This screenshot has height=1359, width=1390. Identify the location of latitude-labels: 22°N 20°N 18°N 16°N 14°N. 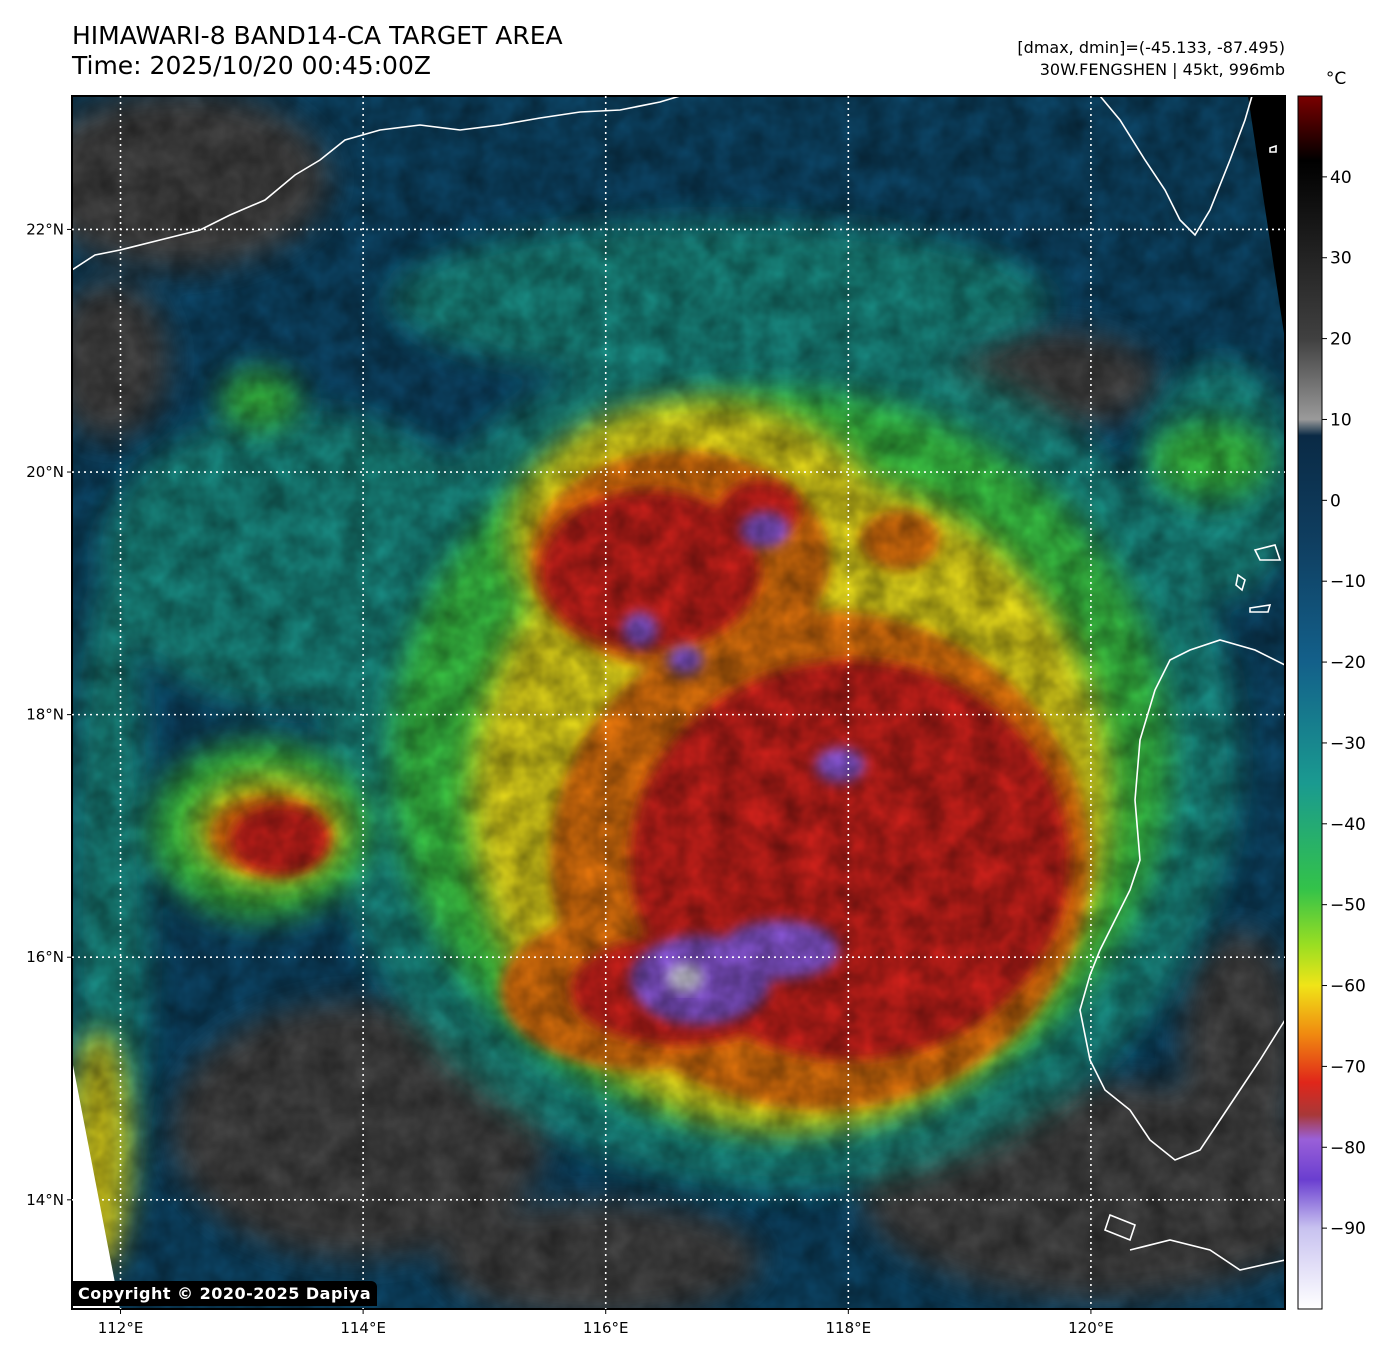
(49, 714).